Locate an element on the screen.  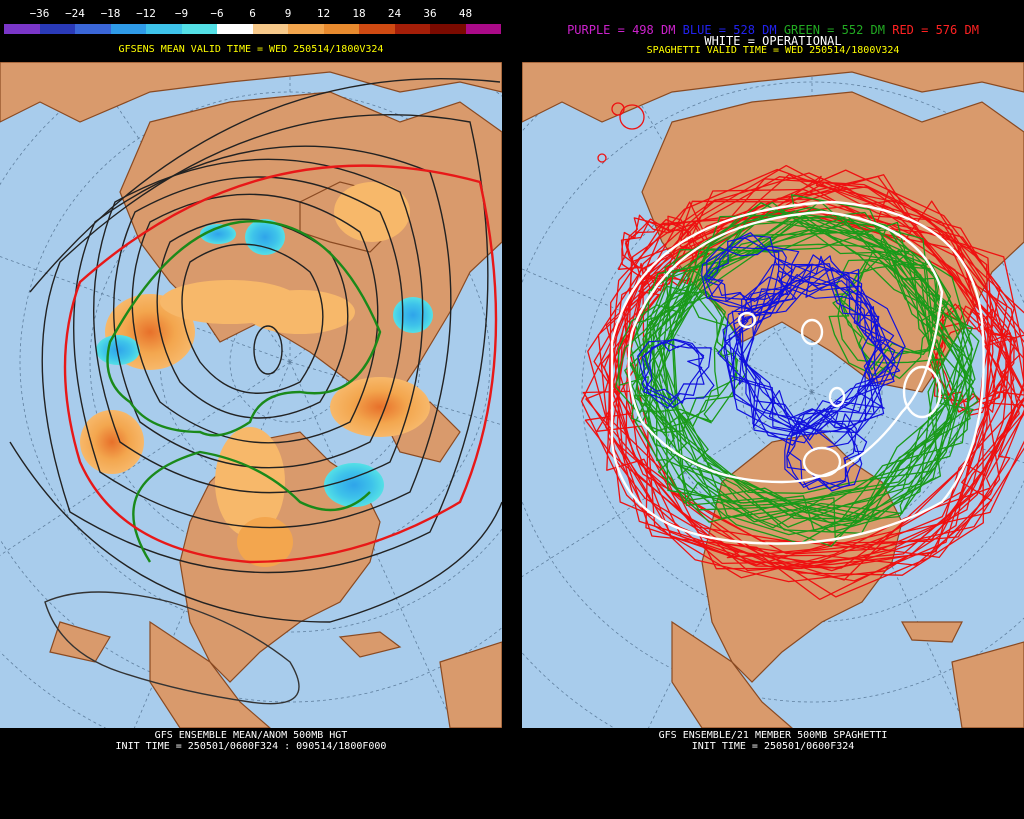
right-footer-line1: GFS ENSEMBLE/21 MEMBER 500MB SPAGHETTI is located at coordinates (773, 735).